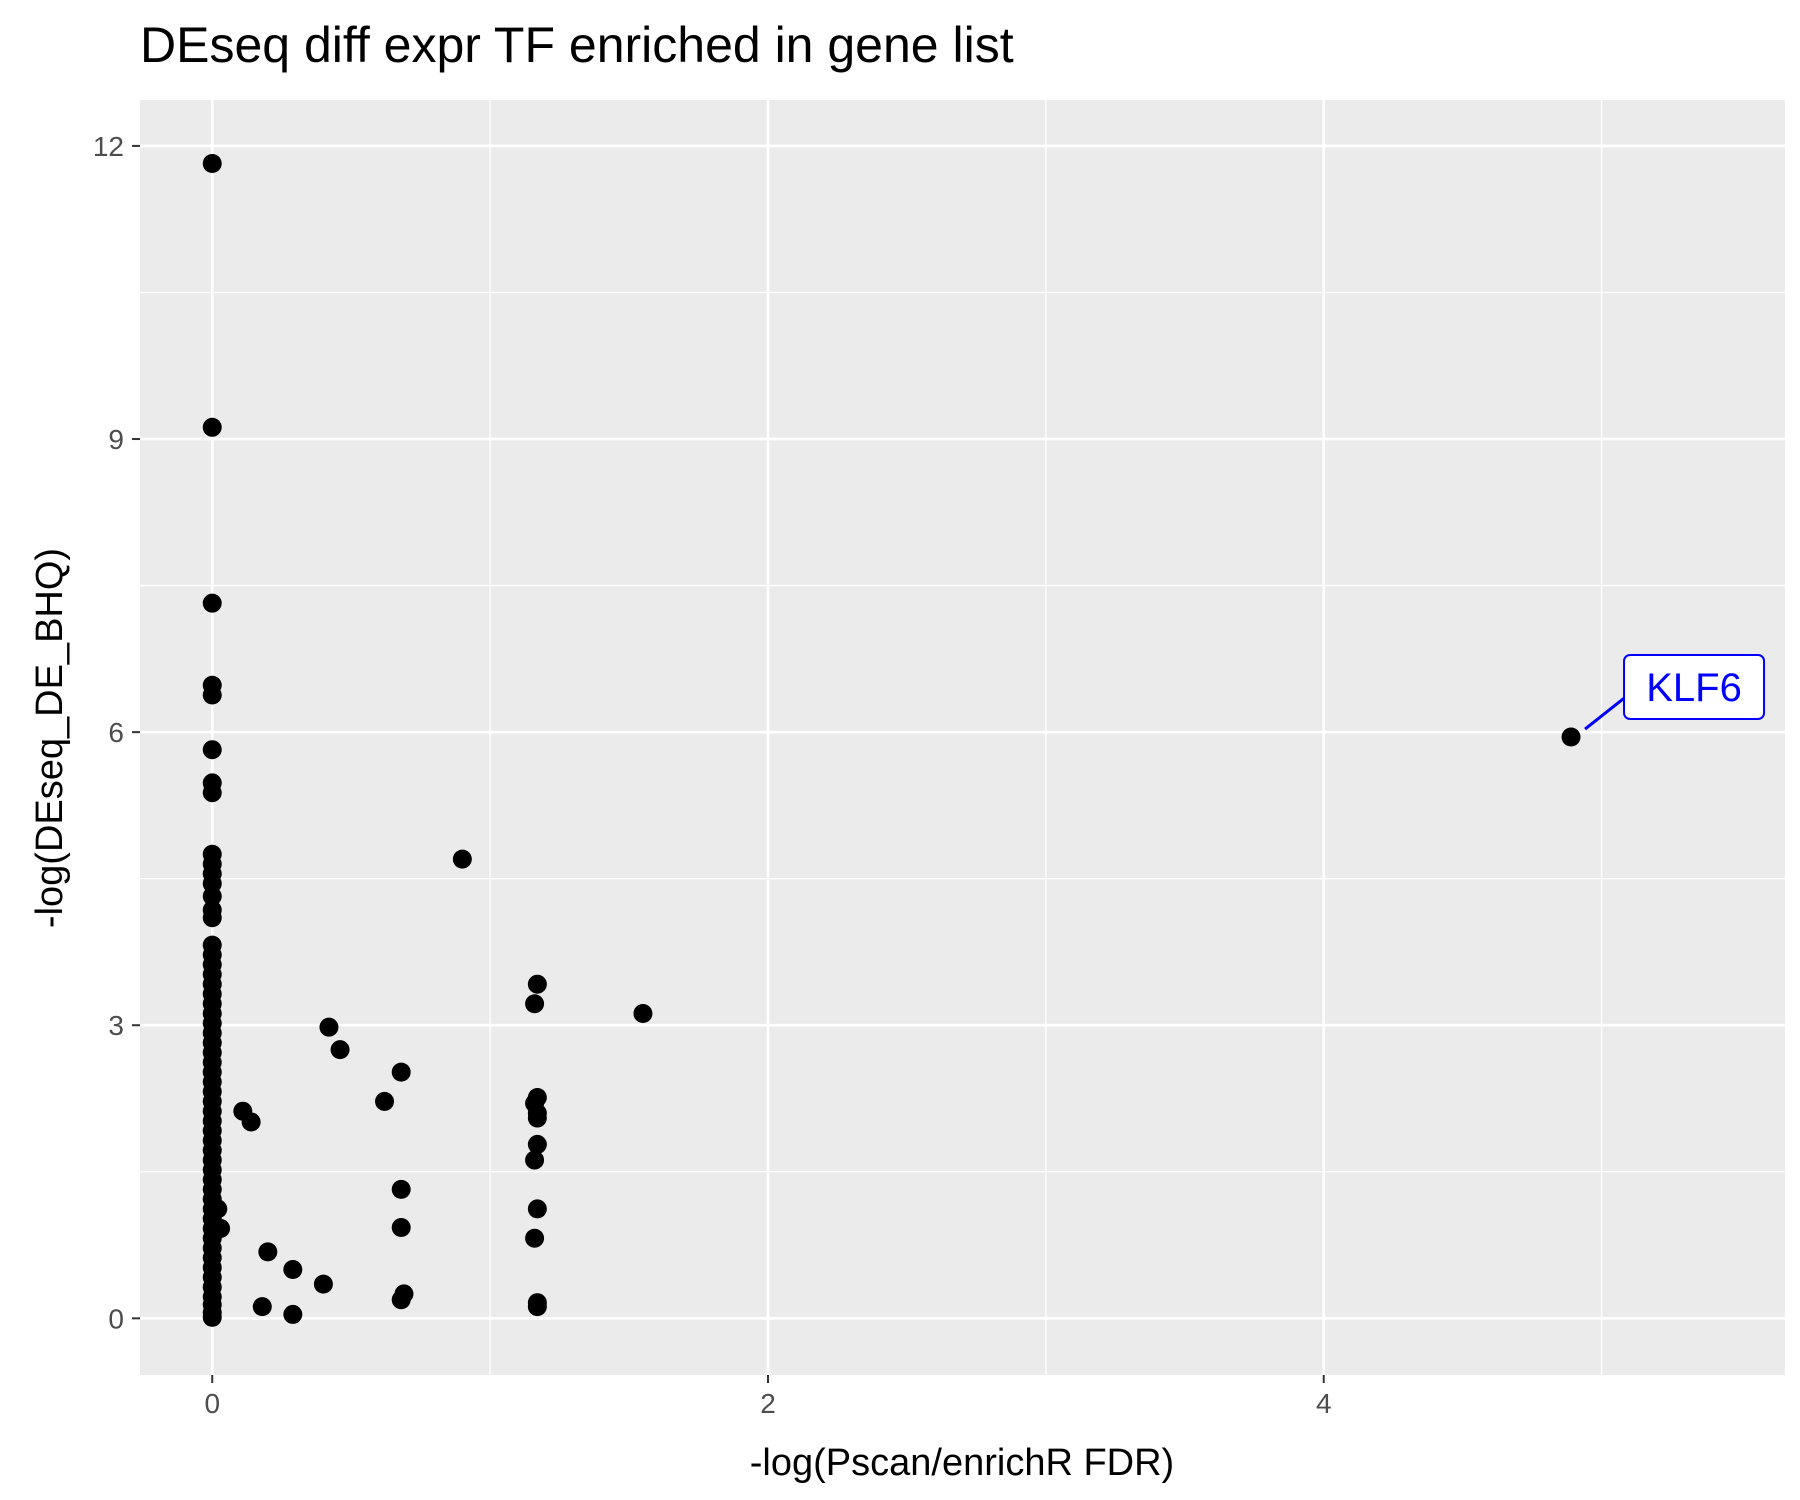 This screenshot has width=1800, height=1500. I want to click on chart-title: DEseq diff expr TF enriched in gene list, so click(577, 45).